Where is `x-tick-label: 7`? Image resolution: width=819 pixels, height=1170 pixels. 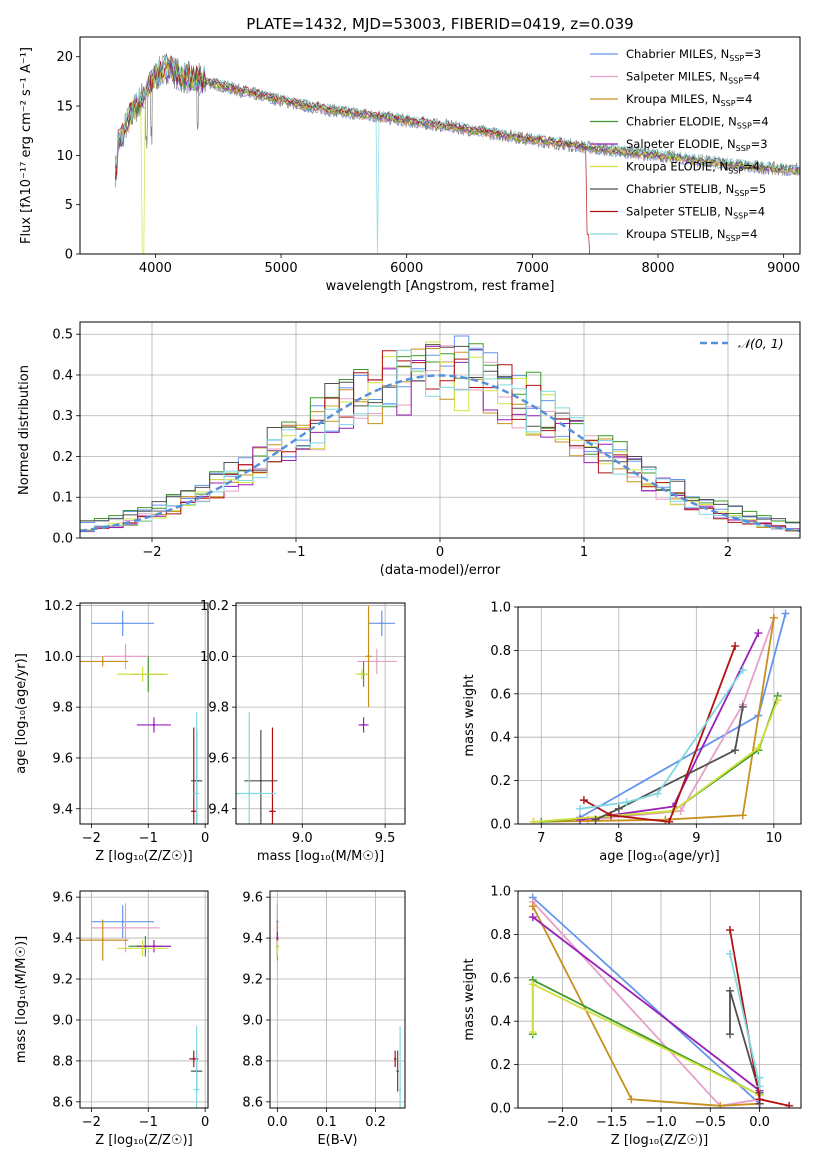
x-tick-label: 7 is located at coordinates (541, 838).